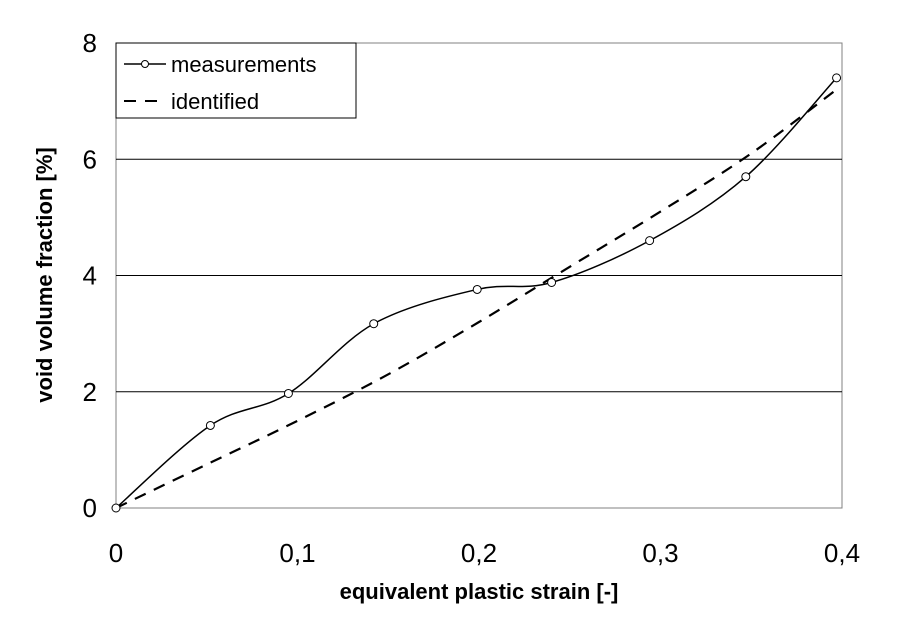 The image size is (911, 621). I want to click on legend-measurements-label: measurements, so click(244, 64).